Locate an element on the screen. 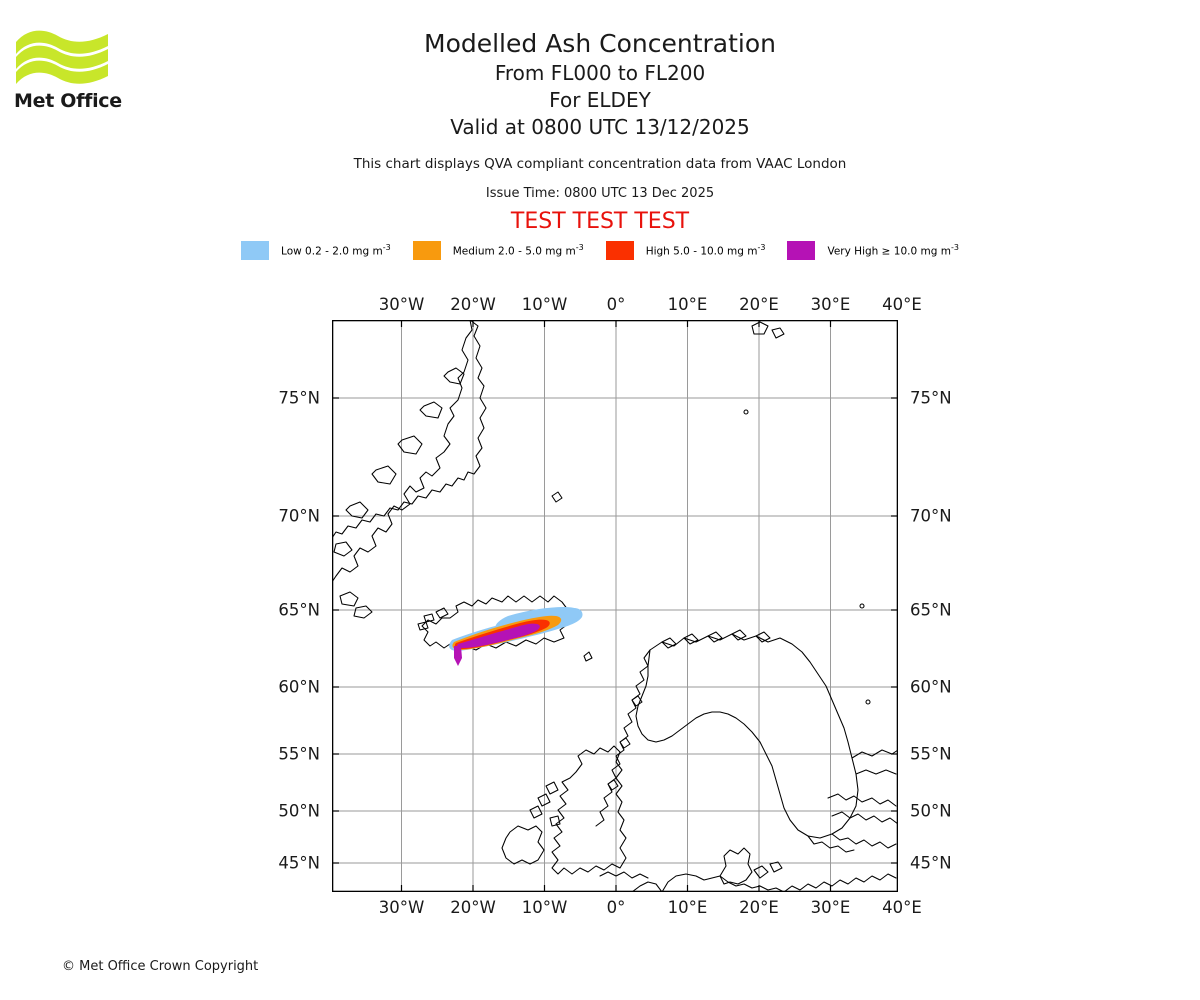  legend-very-high: Very High ≥ 10.0 mg m-3 is located at coordinates (873, 250).